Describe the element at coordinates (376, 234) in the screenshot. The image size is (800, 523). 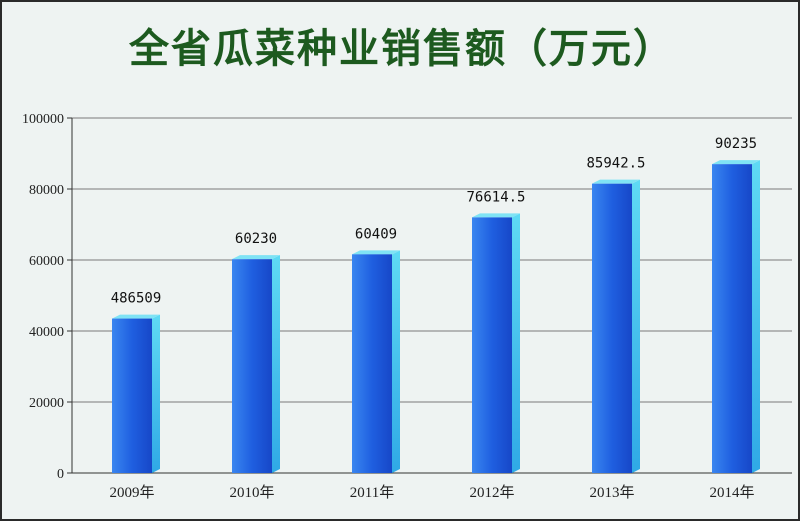
I see `data-label: 60409` at that location.